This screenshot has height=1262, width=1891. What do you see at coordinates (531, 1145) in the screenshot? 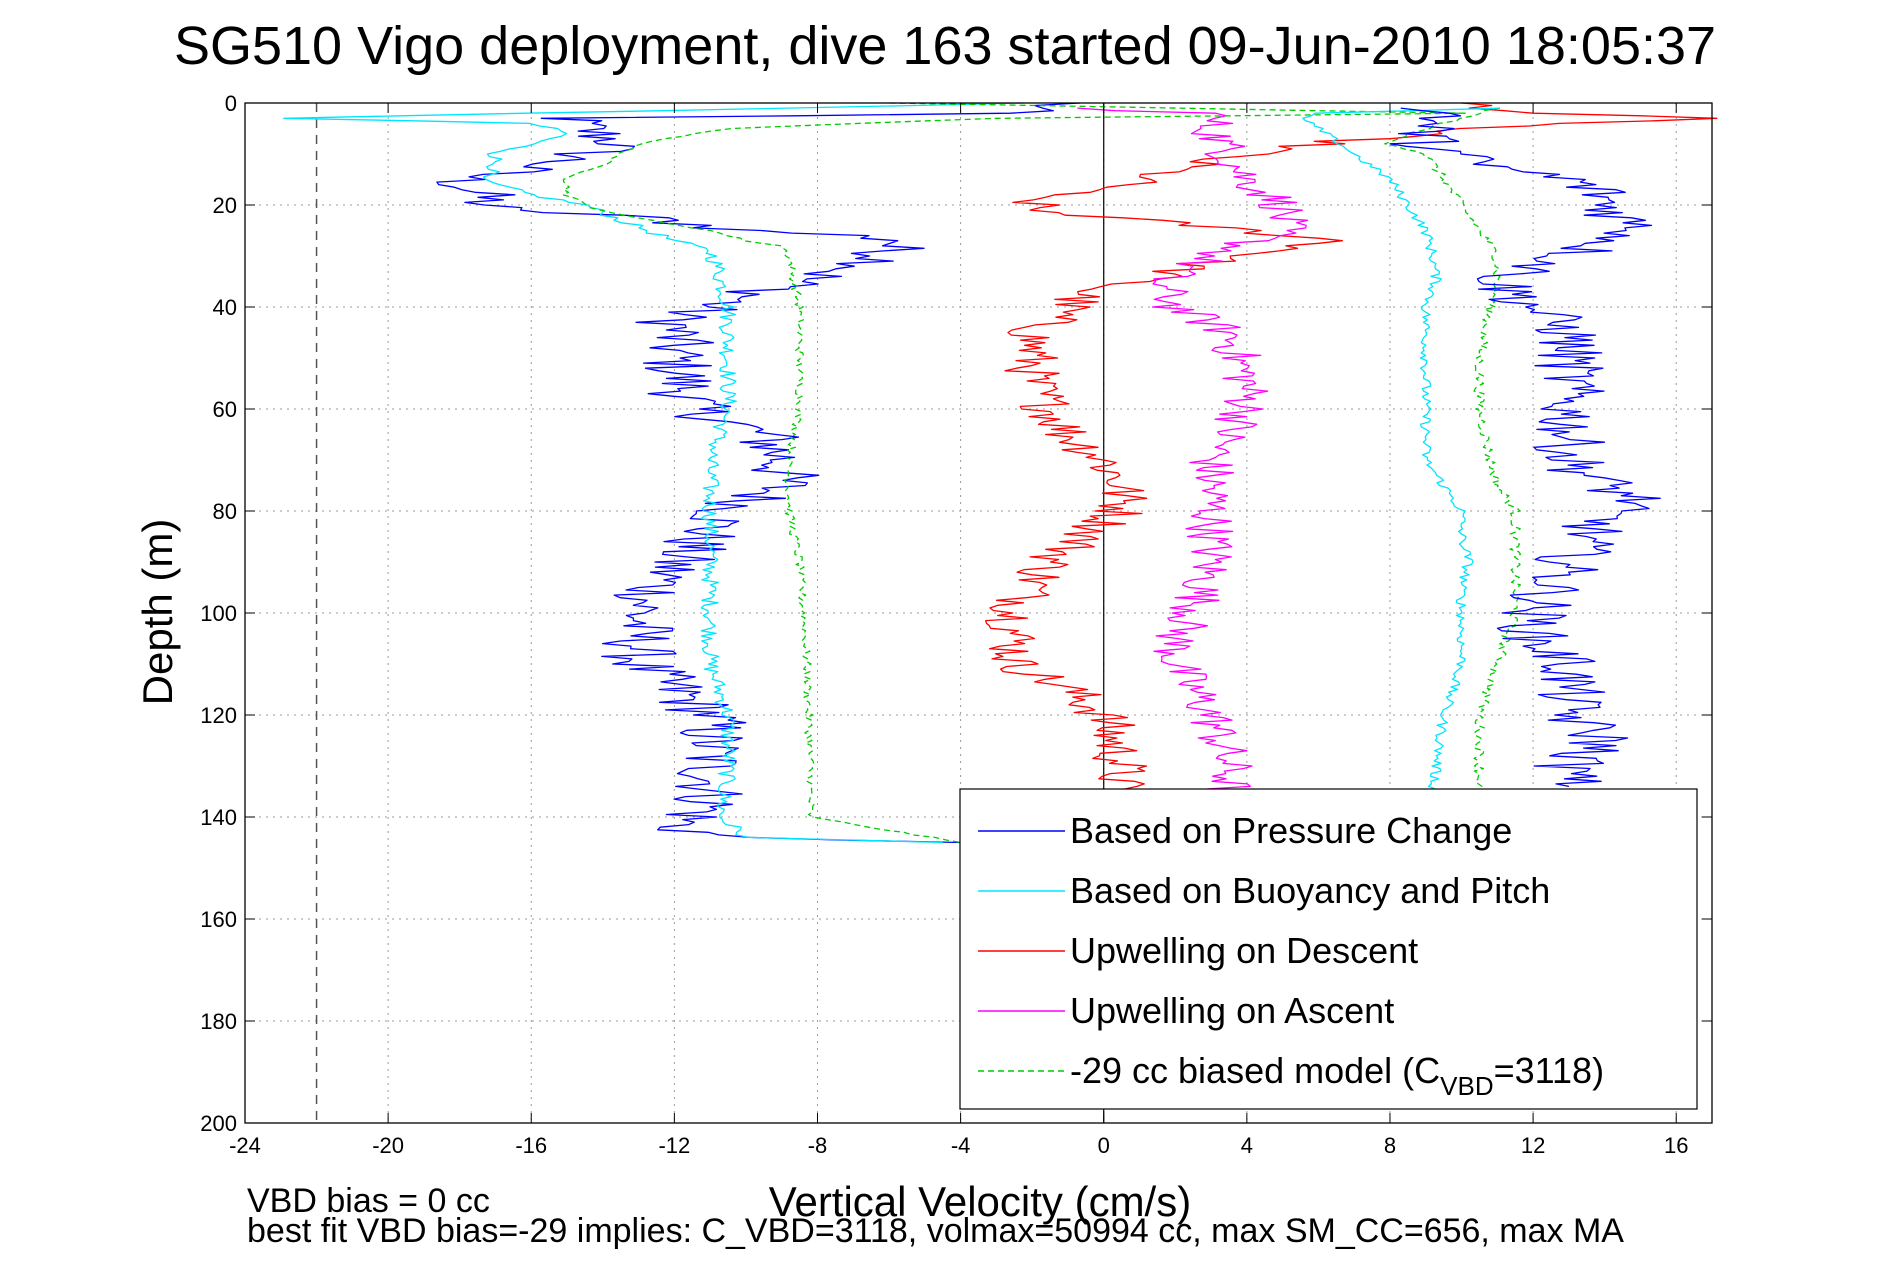
I see `x-tick-label: -16` at bounding box center [531, 1145].